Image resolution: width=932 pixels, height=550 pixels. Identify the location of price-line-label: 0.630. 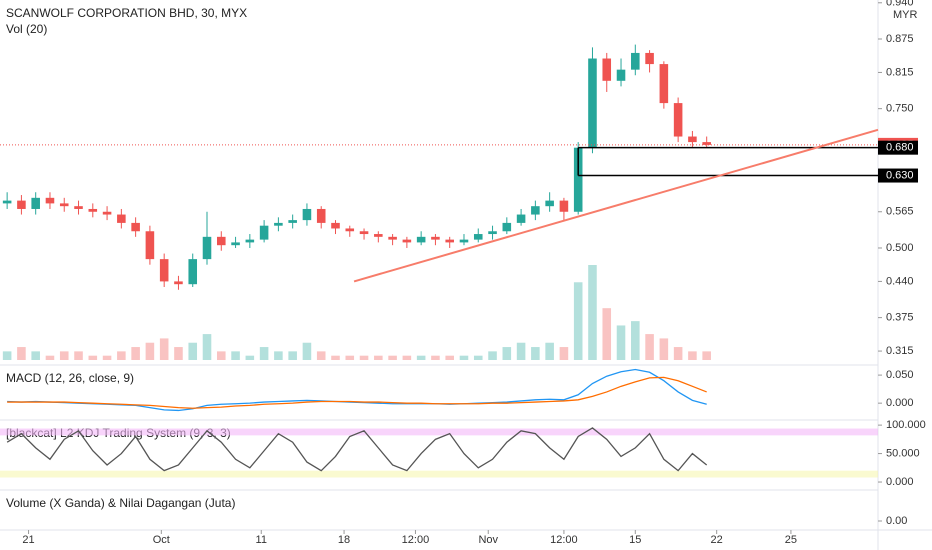
(900, 175).